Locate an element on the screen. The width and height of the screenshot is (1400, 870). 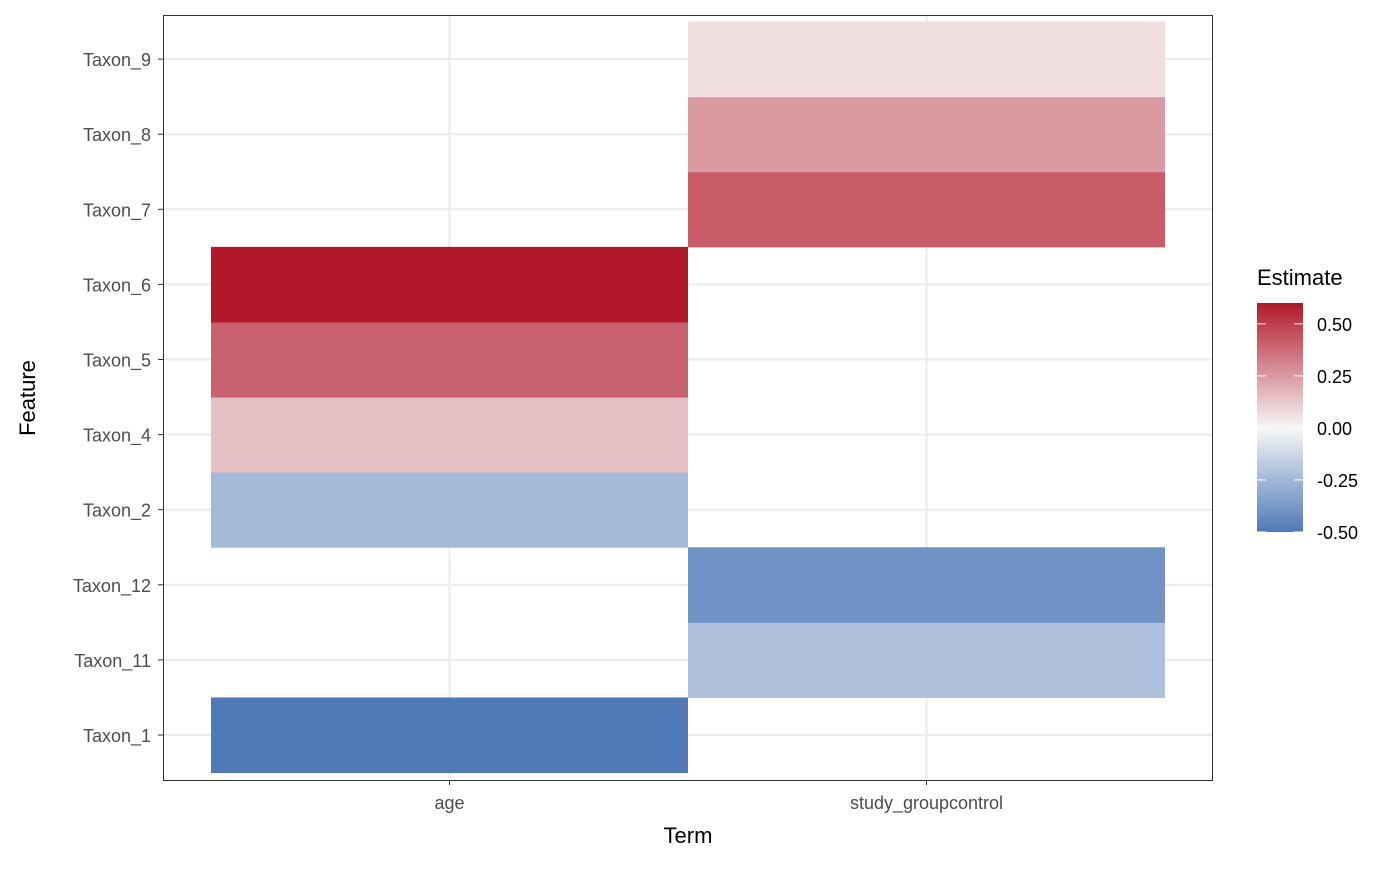
legend: Estimate 0.50 0.25 0.00 -0.25 -0.50 is located at coordinates (1307, 404).